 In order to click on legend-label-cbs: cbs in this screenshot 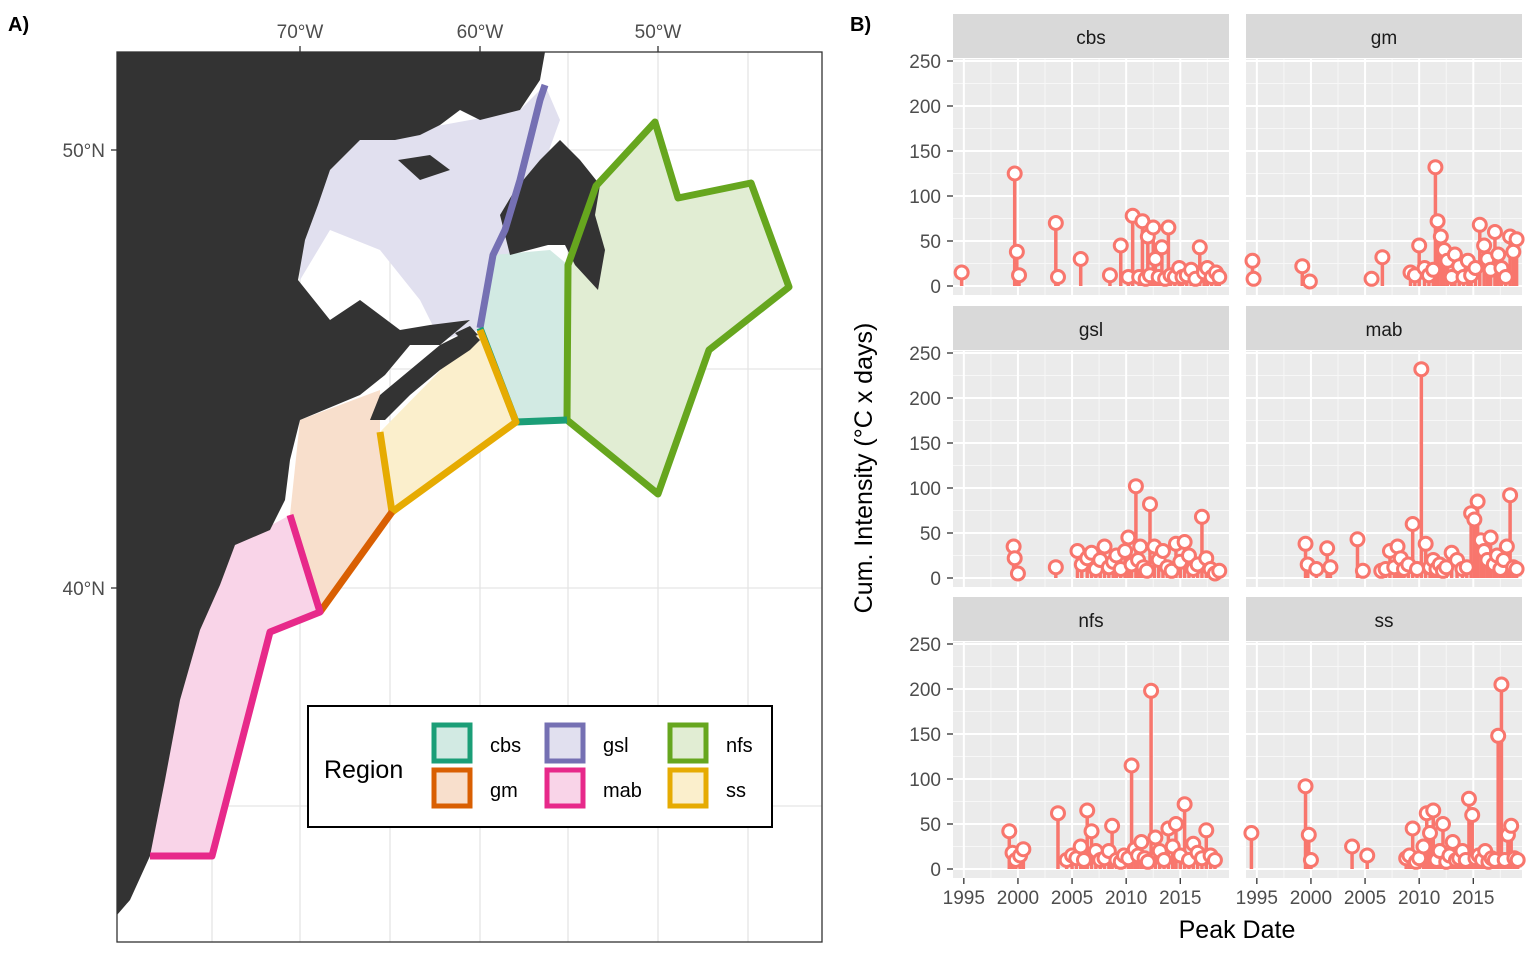, I will do `click(505, 746)`.